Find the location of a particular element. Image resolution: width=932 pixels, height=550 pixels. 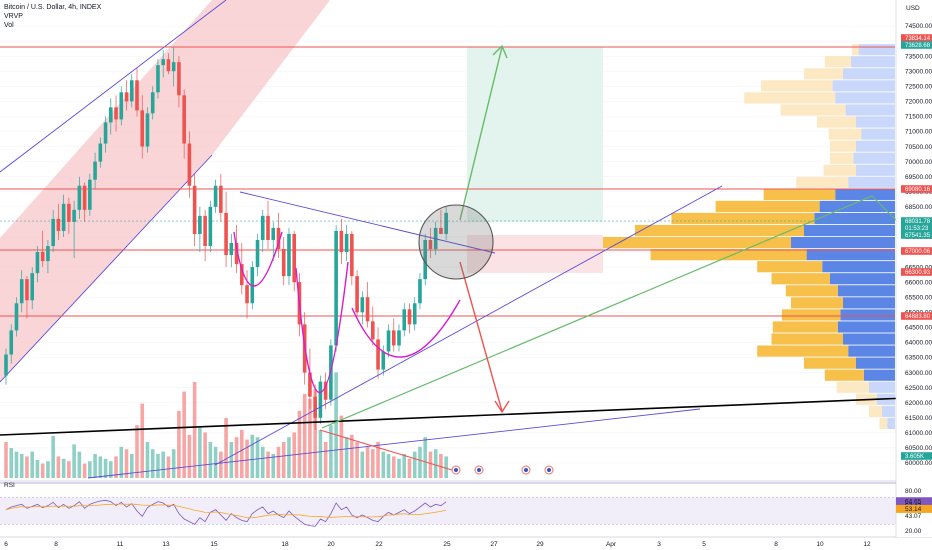

rsi-label: RSI is located at coordinates (9, 485).